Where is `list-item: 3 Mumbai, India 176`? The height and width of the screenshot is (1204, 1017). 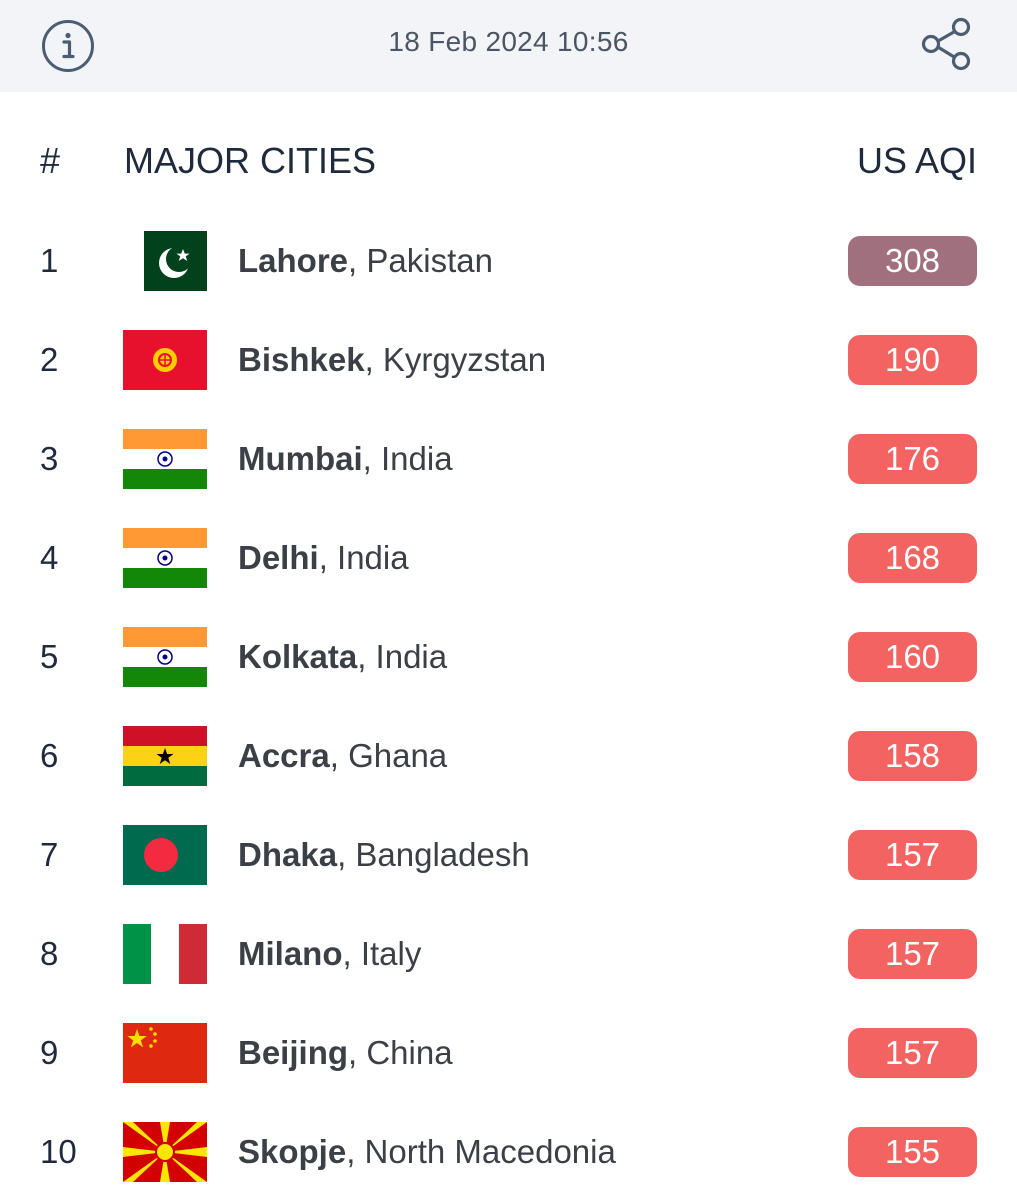 list-item: 3 Mumbai, India 176 is located at coordinates (508, 461).